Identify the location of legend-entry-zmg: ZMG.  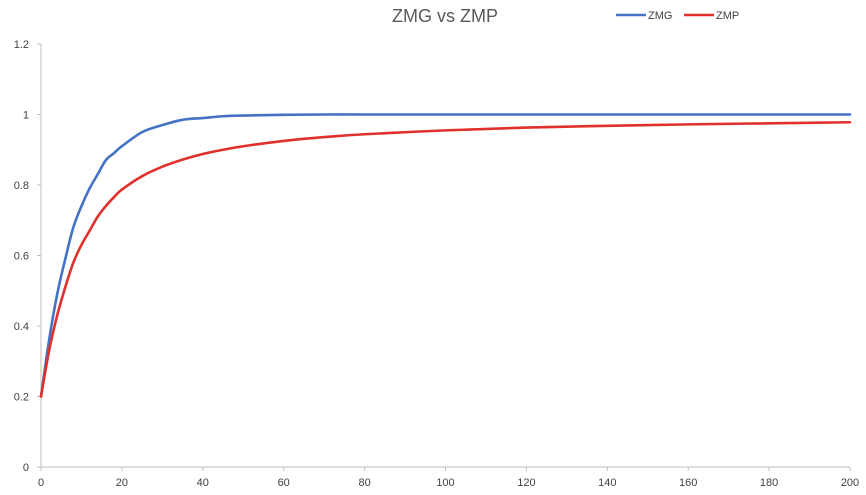
(644, 16).